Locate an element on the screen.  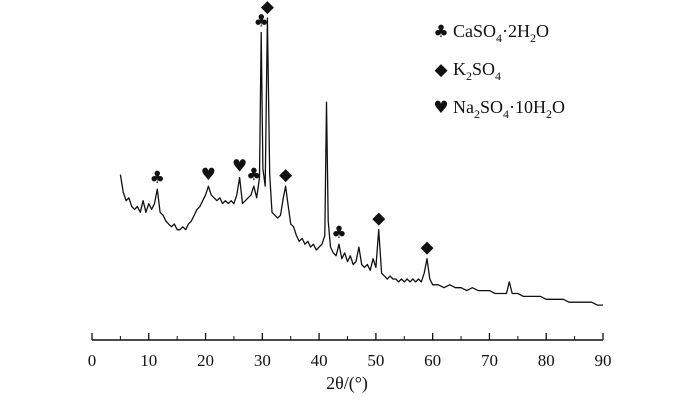
legend-label: CaSO4·2H2O is located at coordinates (501, 33).